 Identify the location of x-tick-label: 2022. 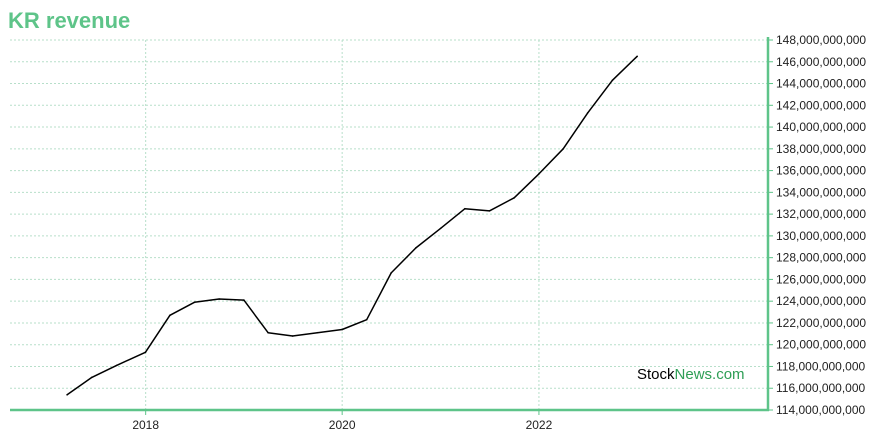
(539, 425).